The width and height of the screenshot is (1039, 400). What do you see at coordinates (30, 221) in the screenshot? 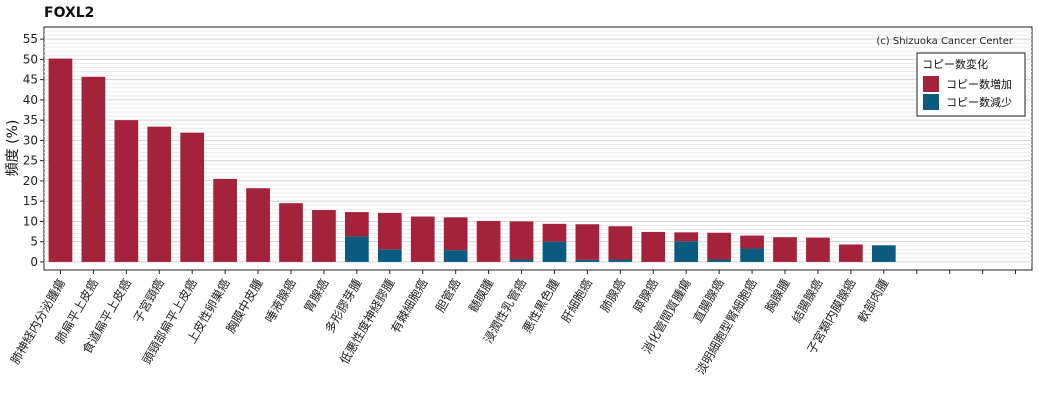
I see `y-tick-label: 10` at bounding box center [30, 221].